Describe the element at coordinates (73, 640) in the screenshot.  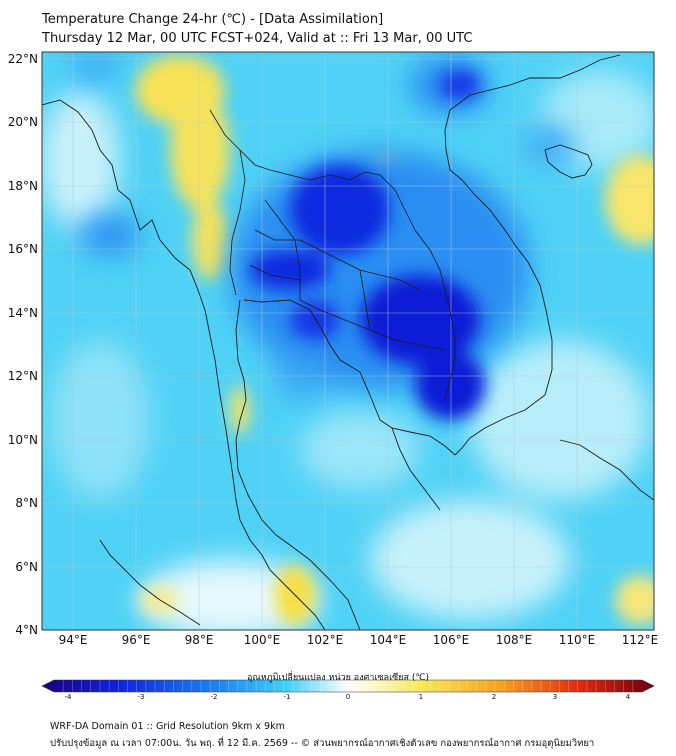
I see `lon-label: 94°E` at that location.